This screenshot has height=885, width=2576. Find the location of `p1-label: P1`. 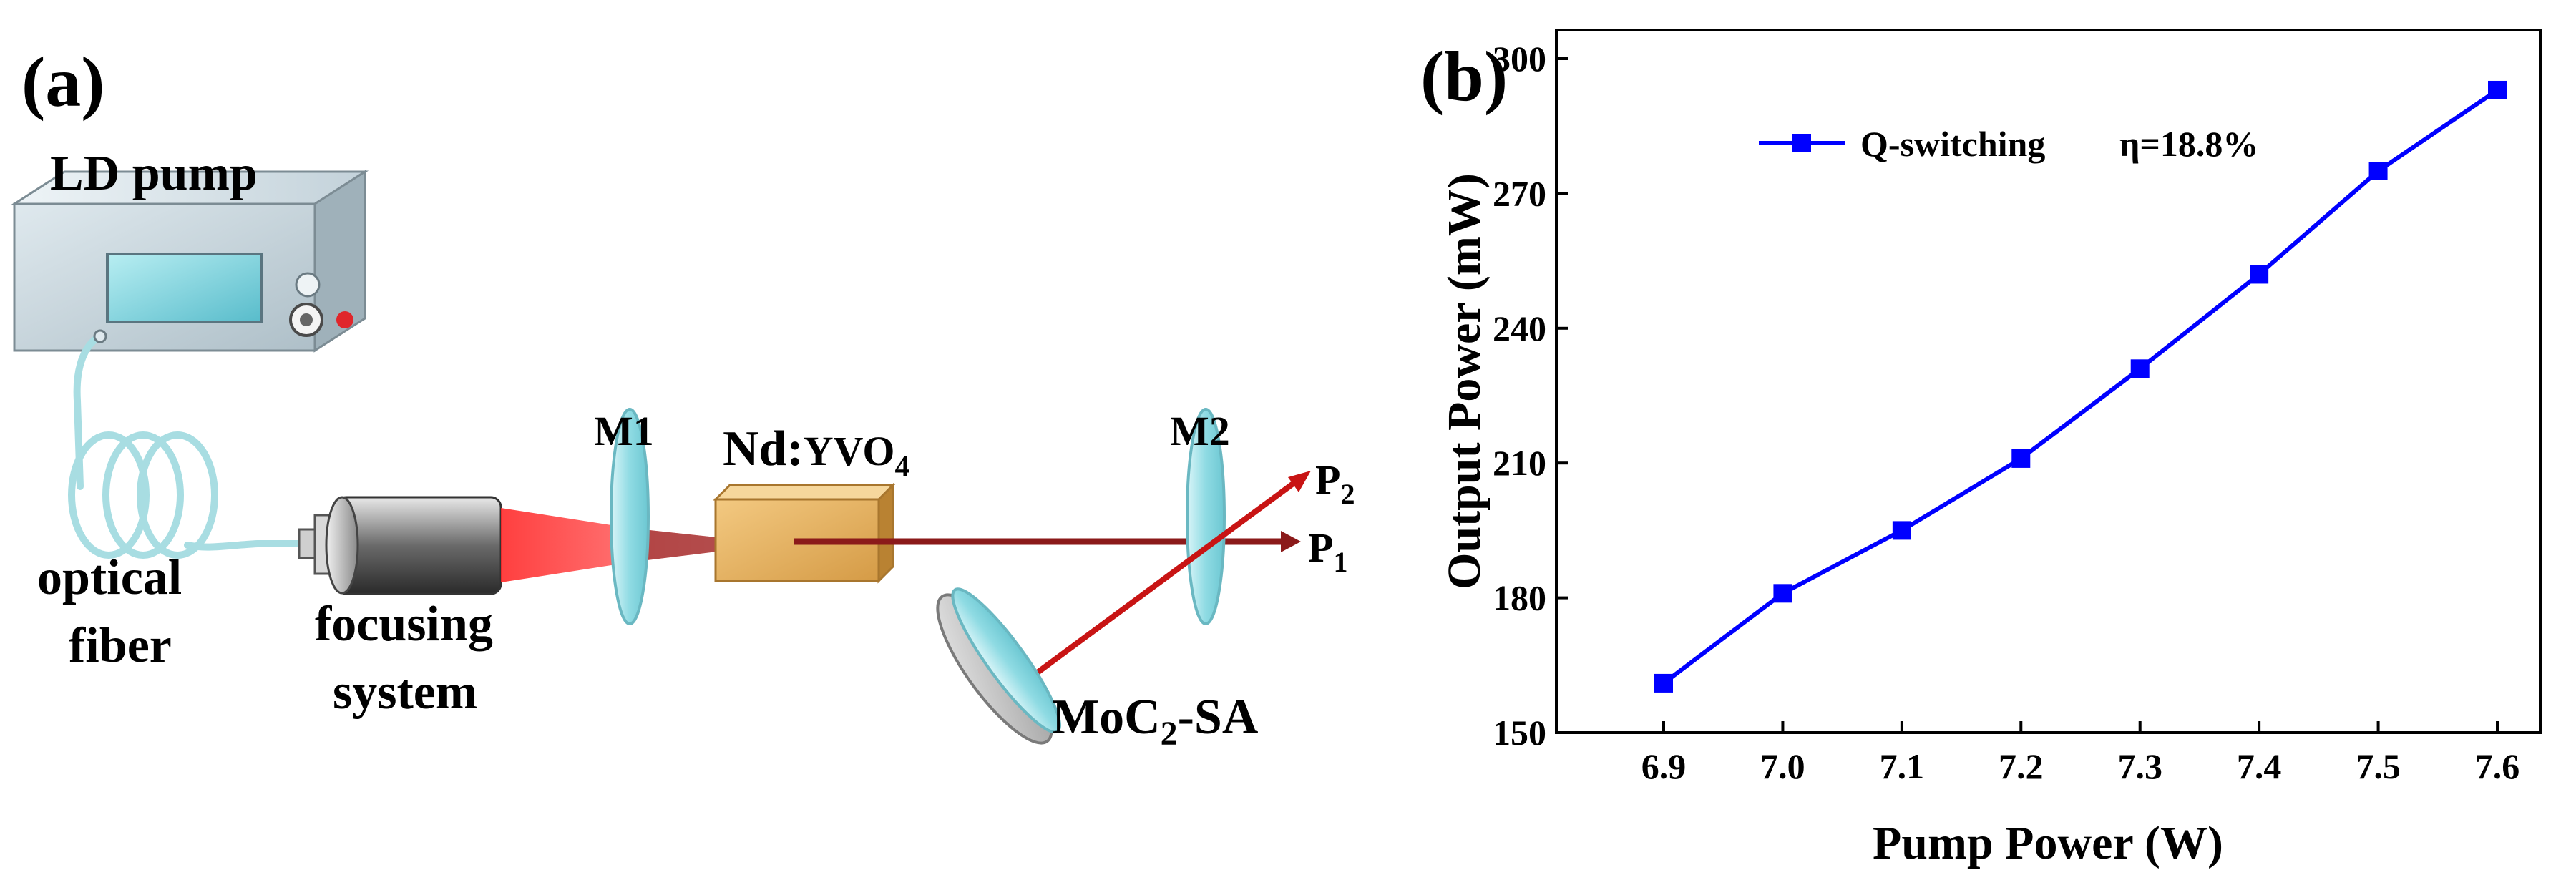

p1-label: P1 is located at coordinates (1327, 551).